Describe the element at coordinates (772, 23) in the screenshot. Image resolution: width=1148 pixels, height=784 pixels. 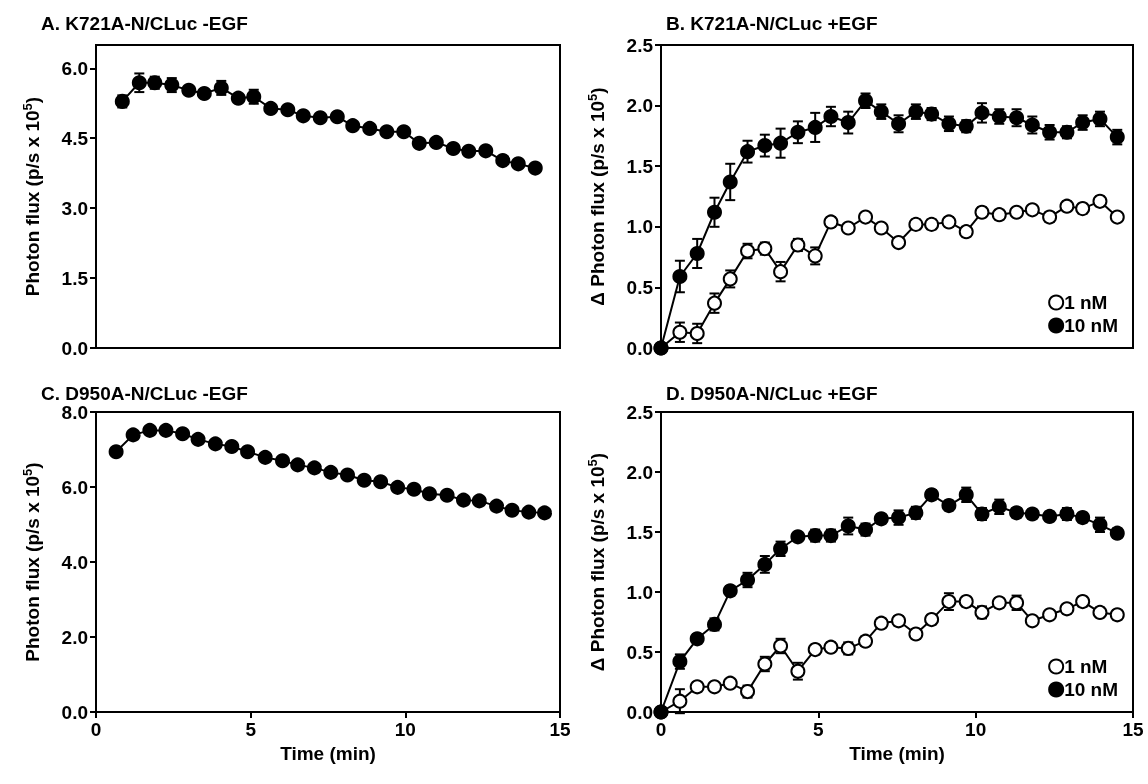
I see `chart-title: B. K721A-N/CLuc +EGF` at that location.